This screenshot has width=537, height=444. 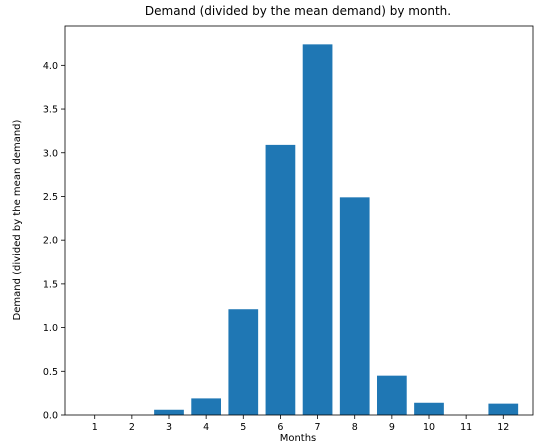 What do you see at coordinates (50, 284) in the screenshot?
I see `y-tick-label: 1.5` at bounding box center [50, 284].